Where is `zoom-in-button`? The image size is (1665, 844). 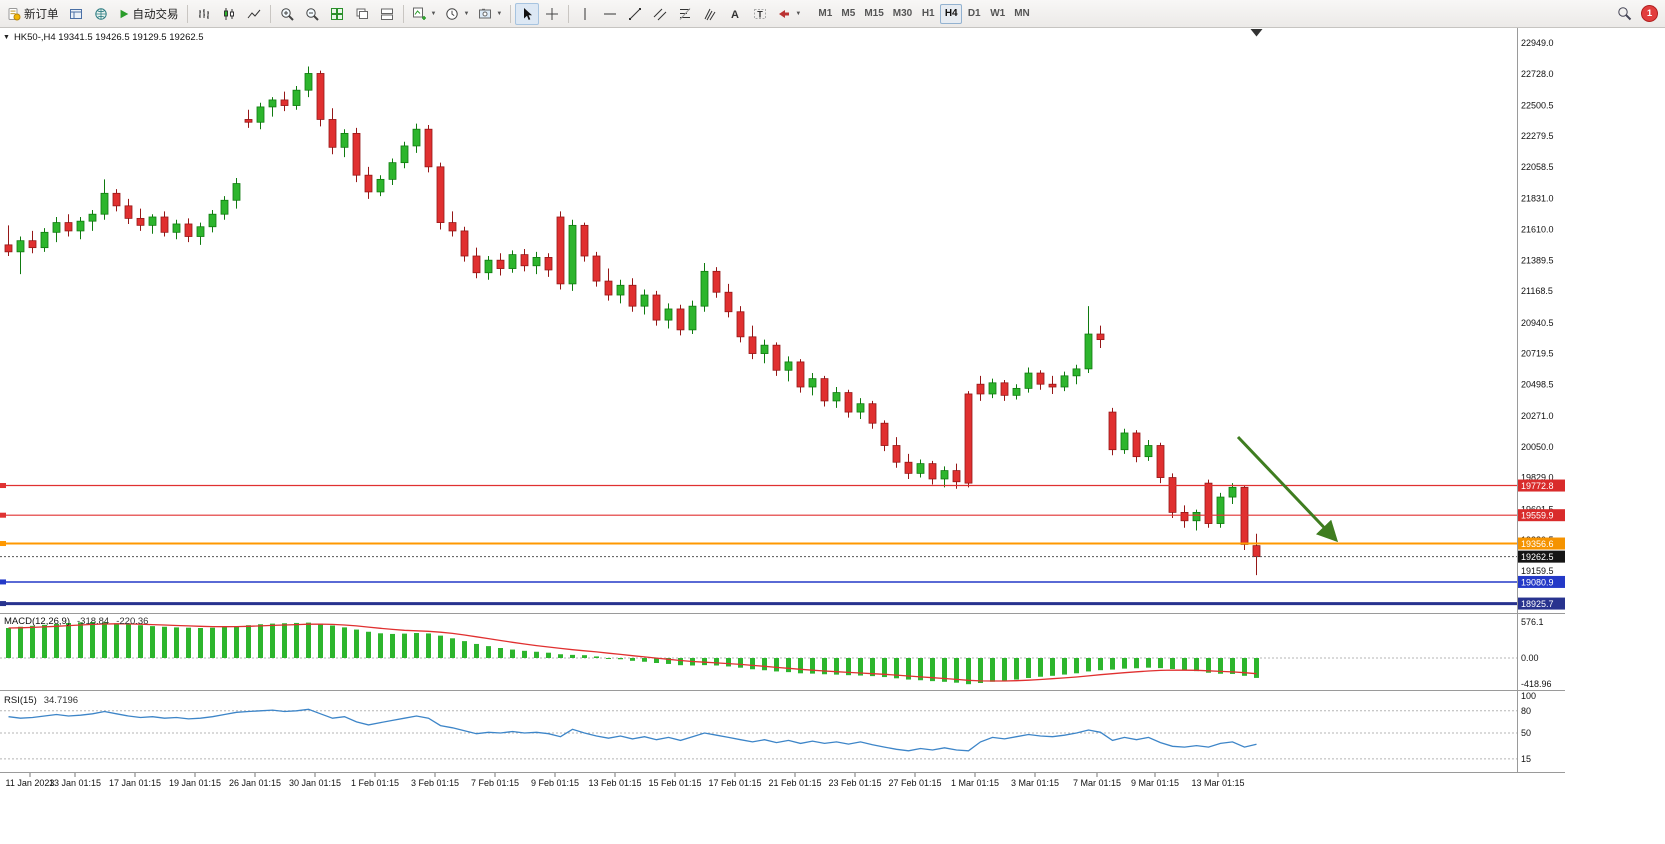 zoom-in-button is located at coordinates (287, 14).